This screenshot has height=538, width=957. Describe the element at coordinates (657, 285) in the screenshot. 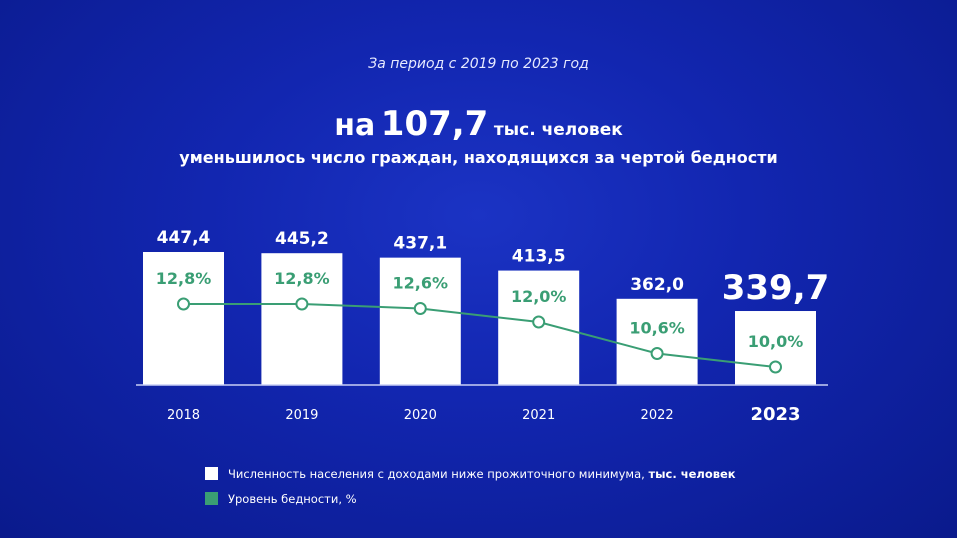

I see `bar-value-label-2022: 362,0` at that location.